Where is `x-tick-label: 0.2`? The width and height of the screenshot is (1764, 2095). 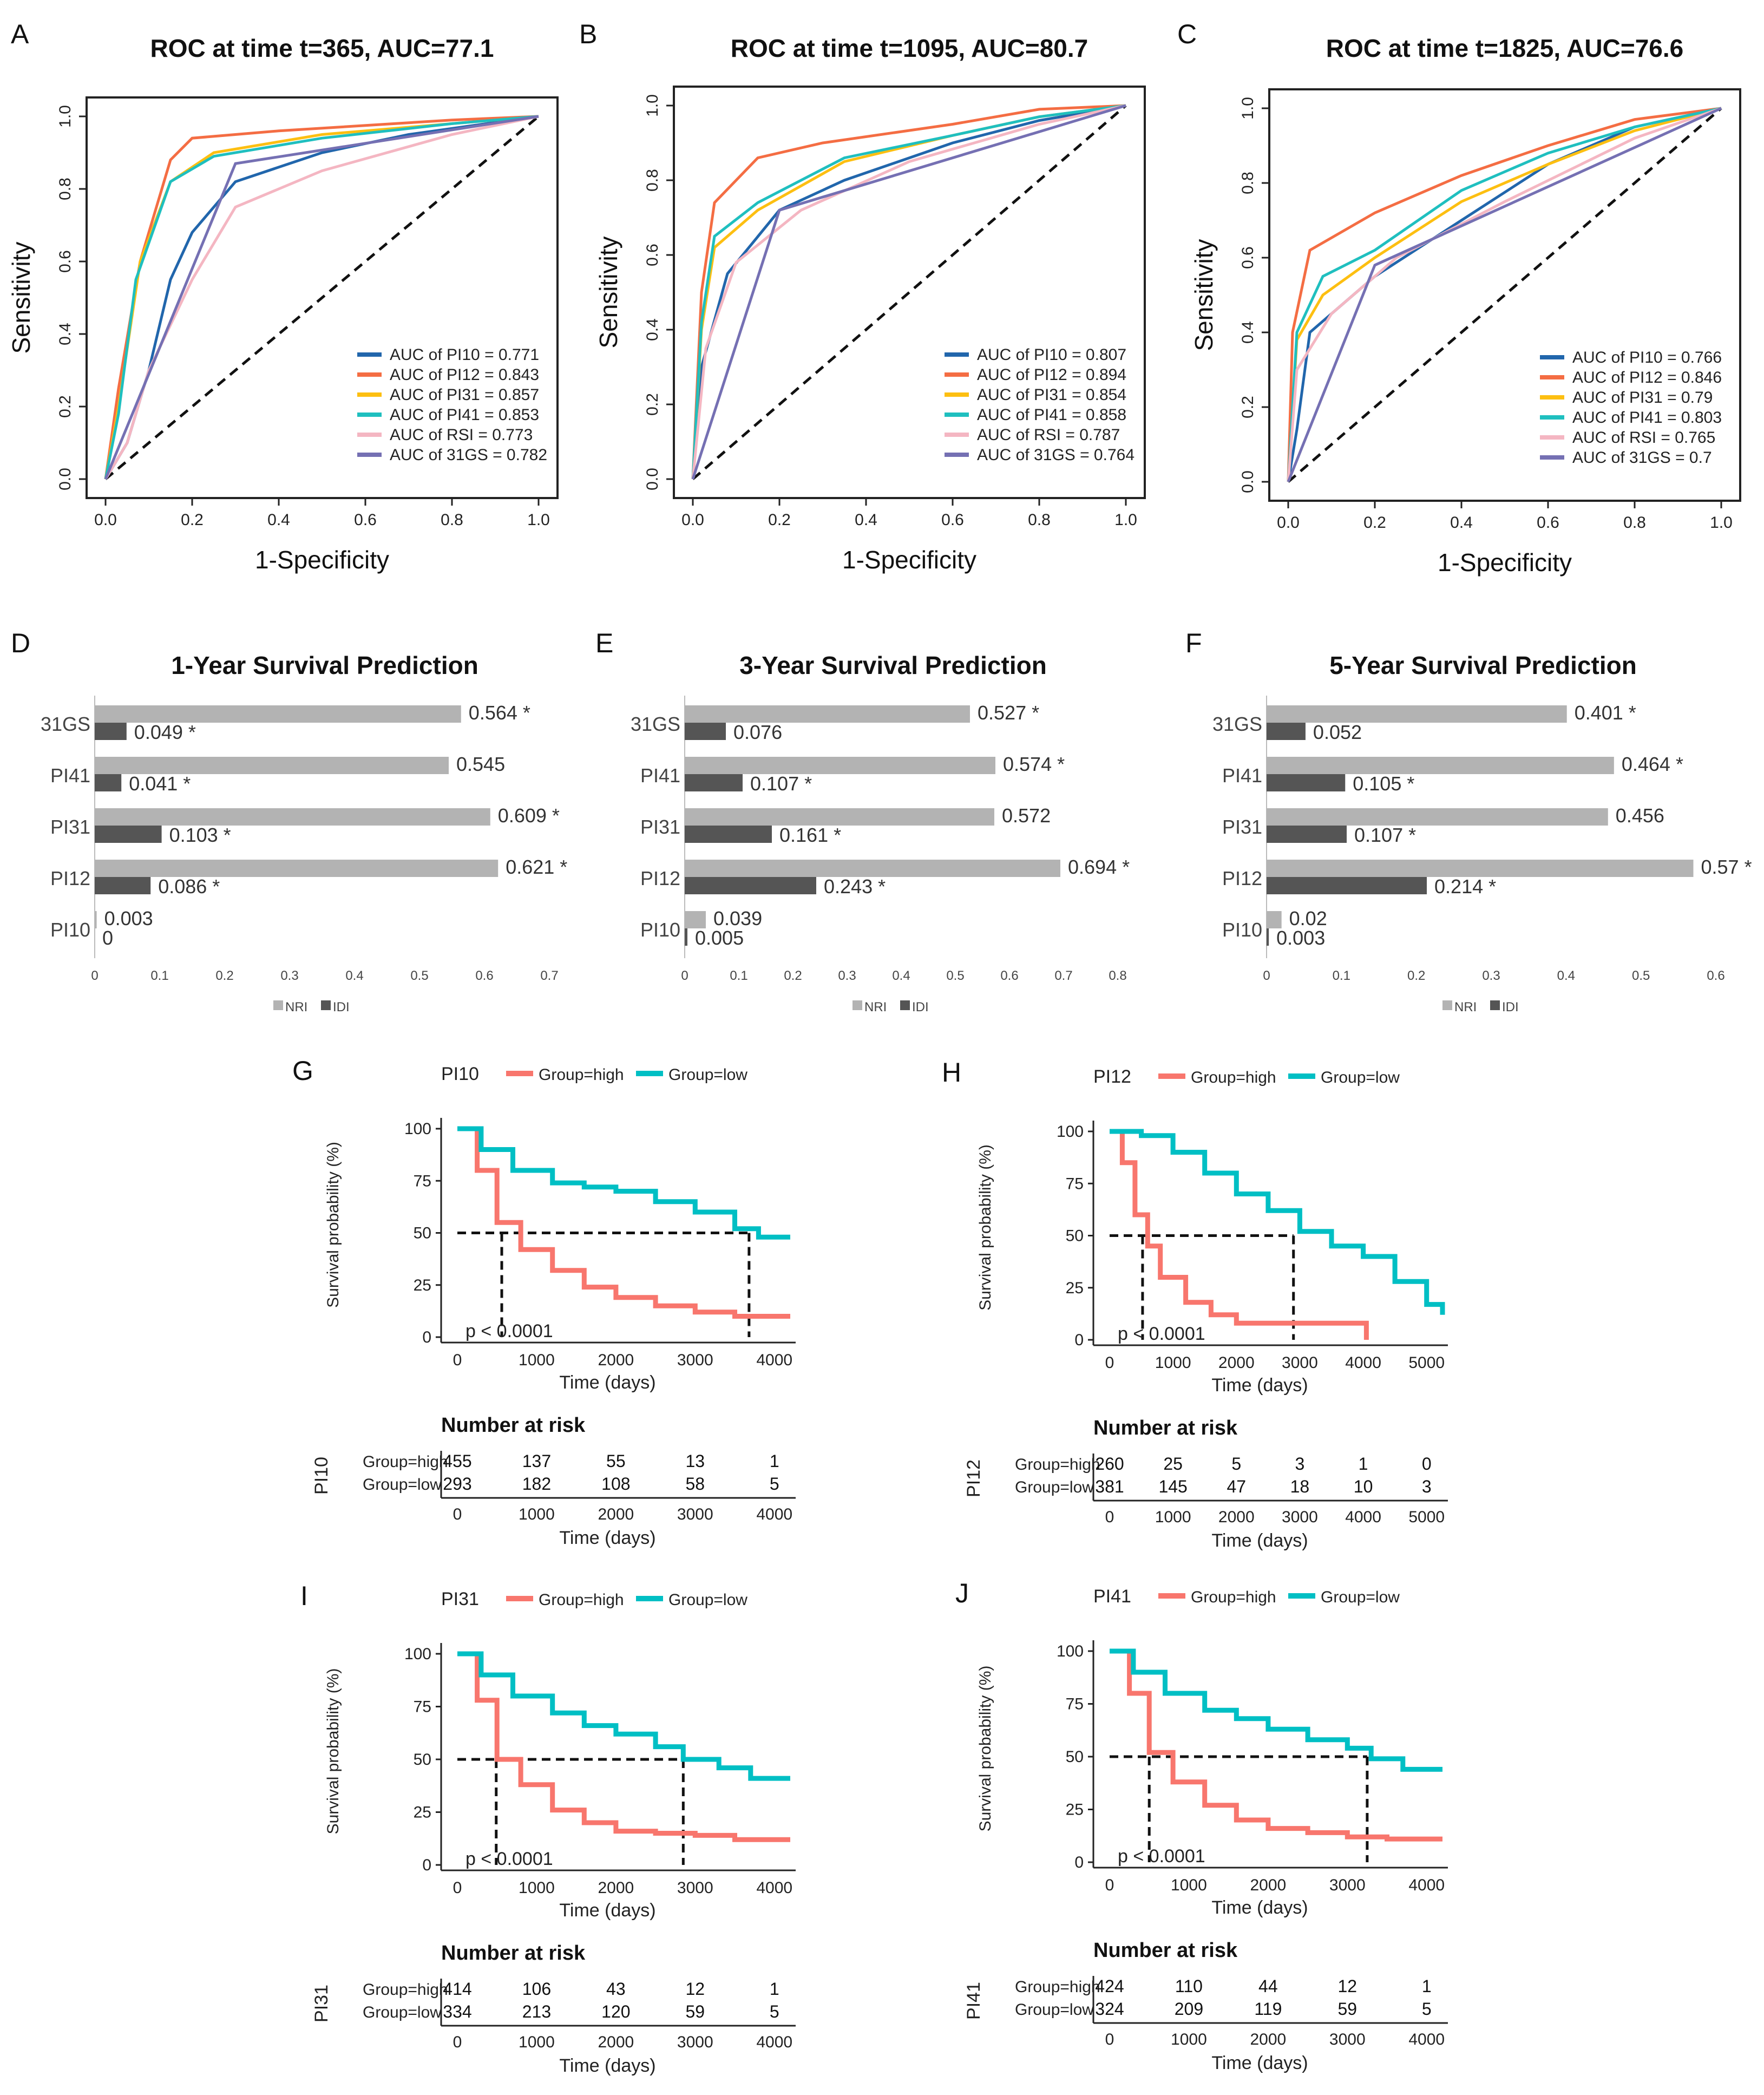 x-tick-label: 0.2 is located at coordinates (192, 520).